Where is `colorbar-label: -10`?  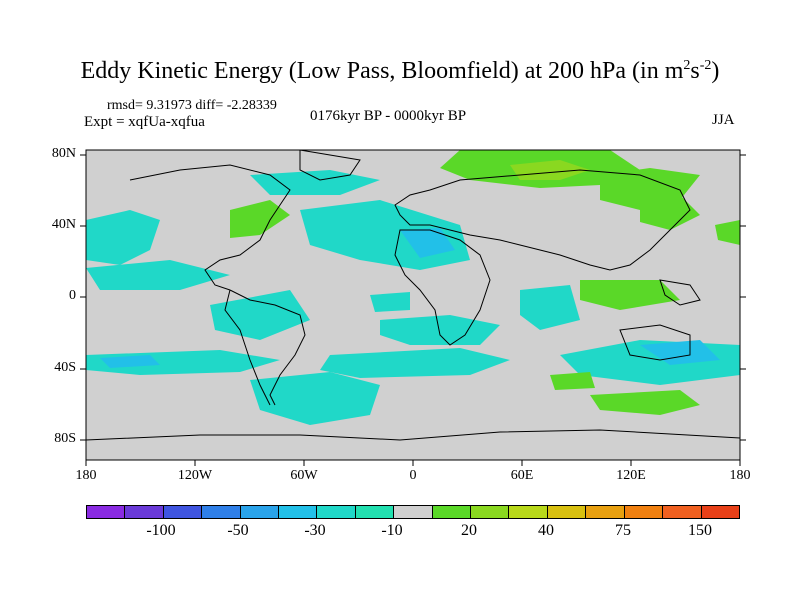
colorbar-label: -10 is located at coordinates (392, 530).